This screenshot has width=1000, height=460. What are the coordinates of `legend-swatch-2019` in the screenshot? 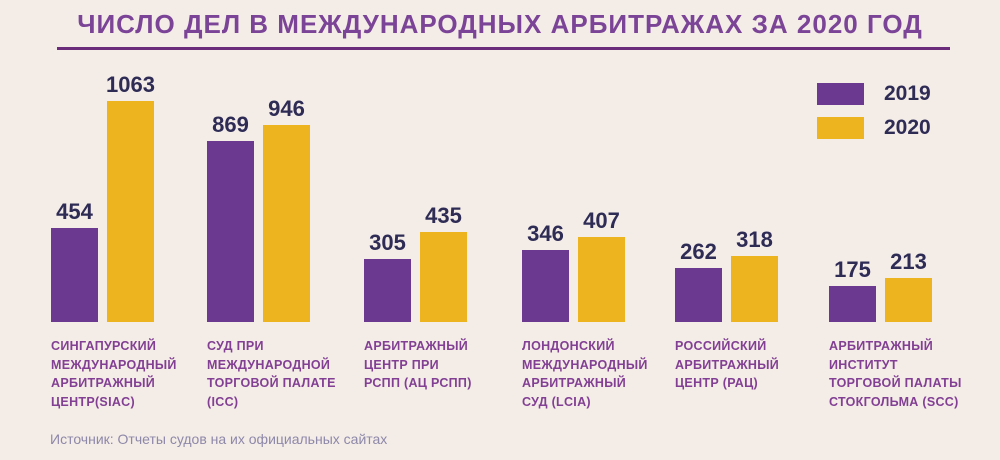 It's located at (840, 94).